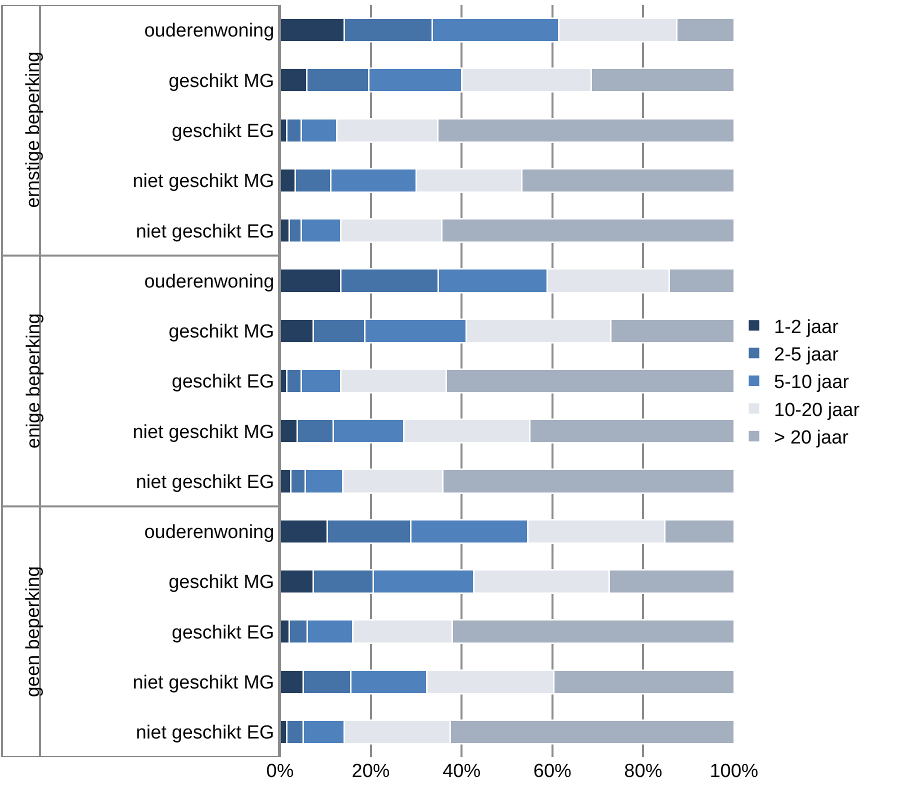 The width and height of the screenshot is (906, 807). Describe the element at coordinates (33, 632) in the screenshot. I see `text: geen beperking` at that location.